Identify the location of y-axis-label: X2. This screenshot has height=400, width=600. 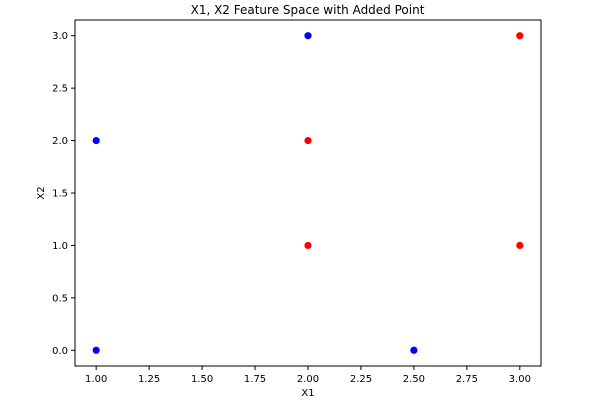
(41, 192).